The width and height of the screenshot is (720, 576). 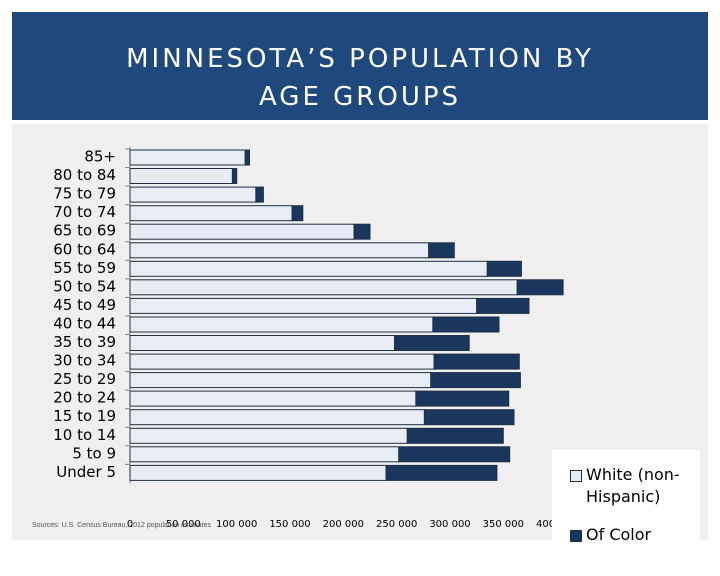 What do you see at coordinates (84, 231) in the screenshot?
I see `category-label: 65 to 69` at bounding box center [84, 231].